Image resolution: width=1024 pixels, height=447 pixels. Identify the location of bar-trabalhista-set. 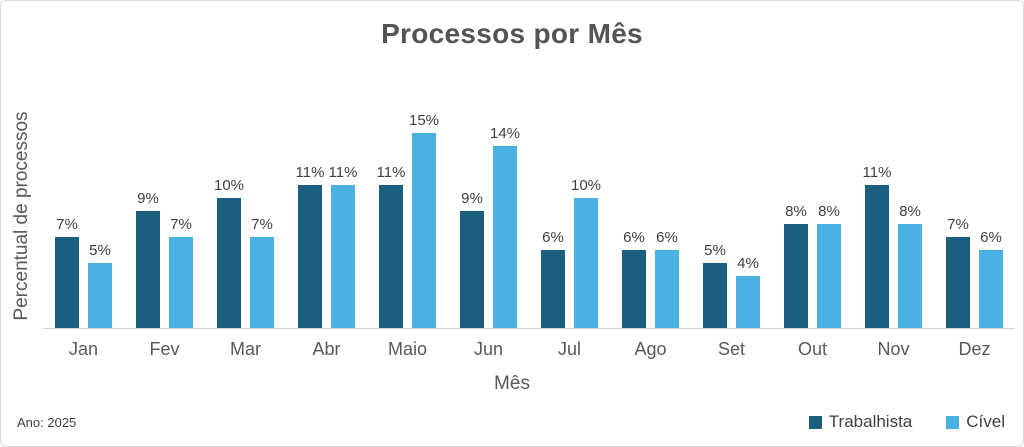
(715, 295).